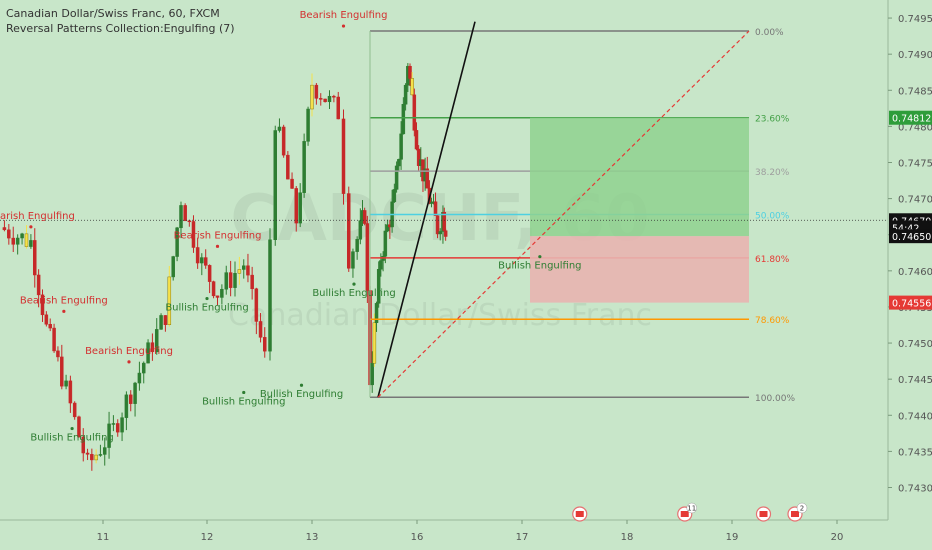 The image size is (932, 550). Describe the element at coordinates (312, 537) in the screenshot. I see `x-tick-label: 13` at that location.